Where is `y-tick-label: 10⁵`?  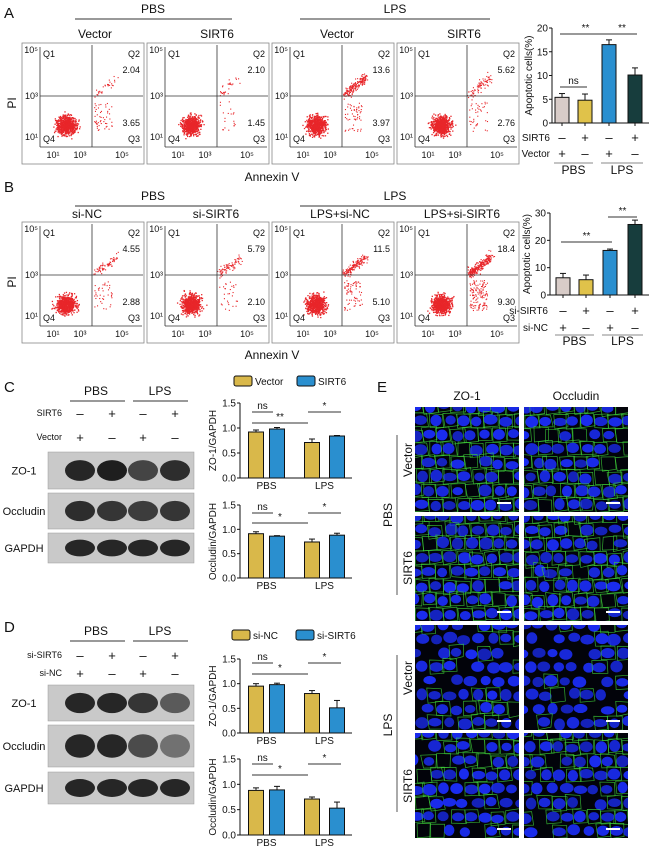 y-tick-label: 10⁵ is located at coordinates (406, 50).